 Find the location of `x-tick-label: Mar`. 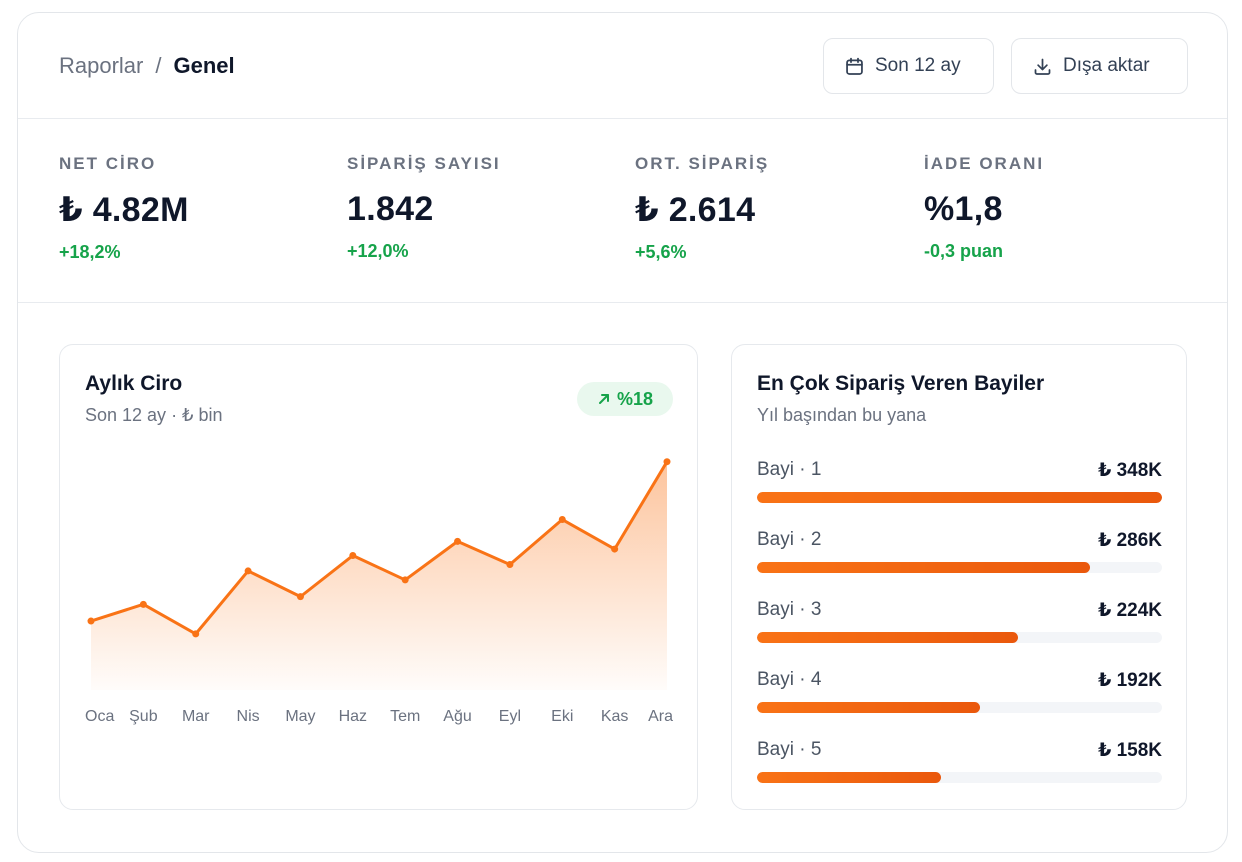

x-tick-label: Mar is located at coordinates (196, 716).